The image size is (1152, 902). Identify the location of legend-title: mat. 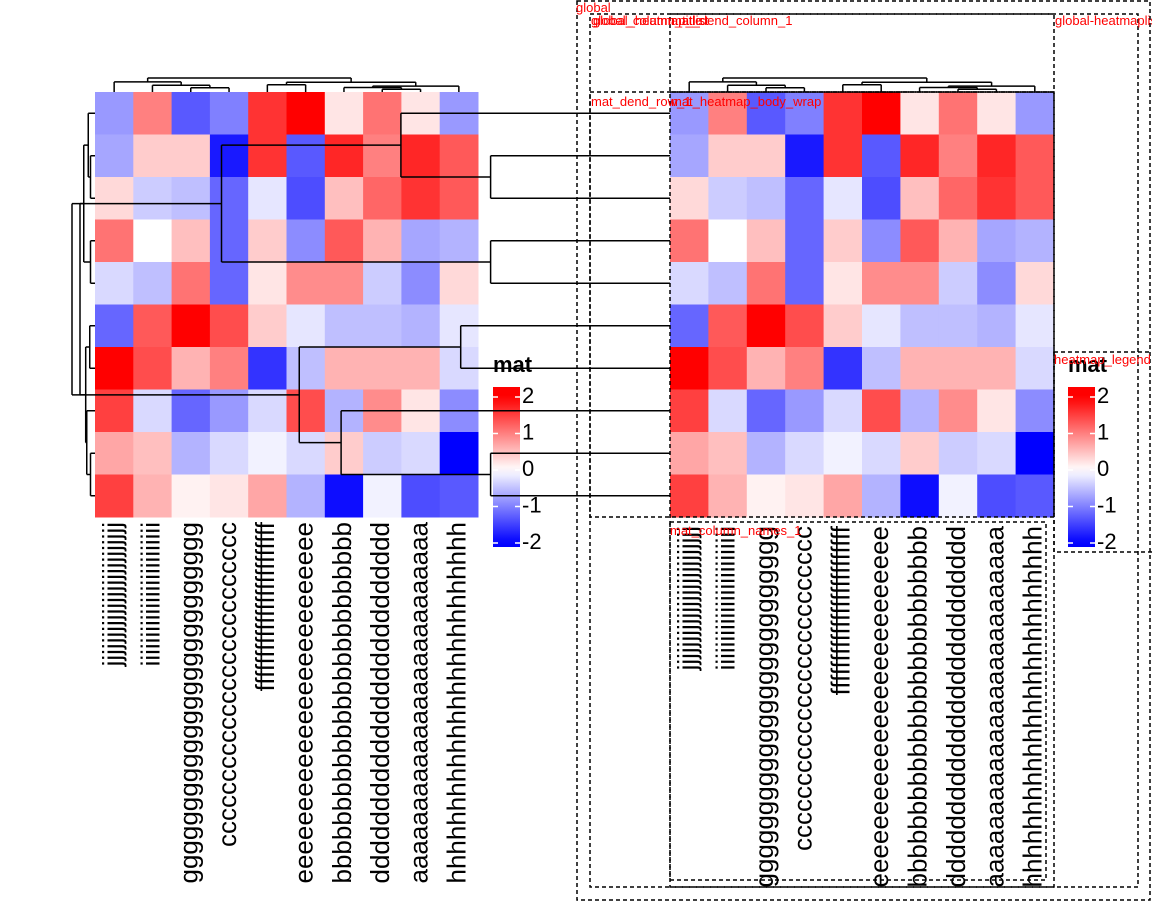
(513, 364).